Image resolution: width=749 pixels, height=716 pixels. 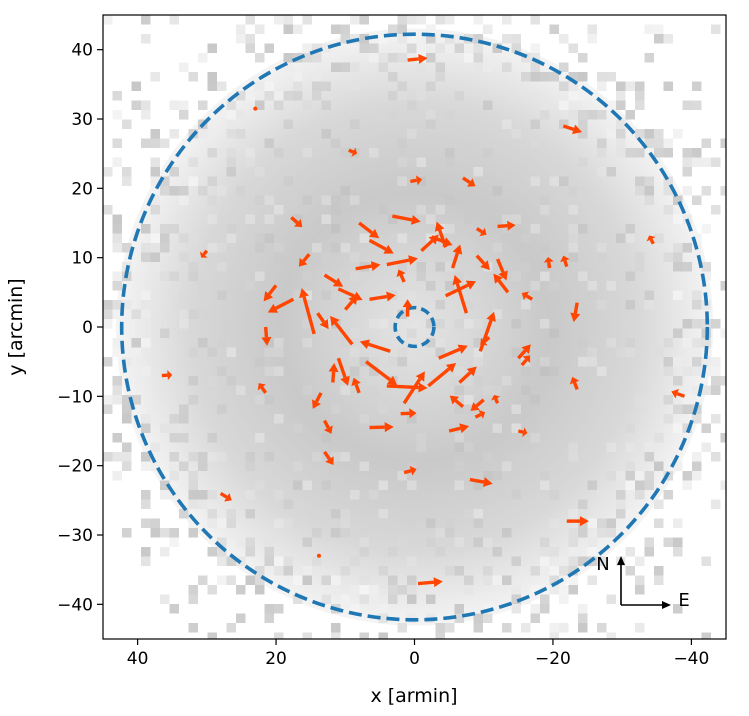 What do you see at coordinates (318, 555) in the screenshot?
I see `vector-dot` at bounding box center [318, 555].